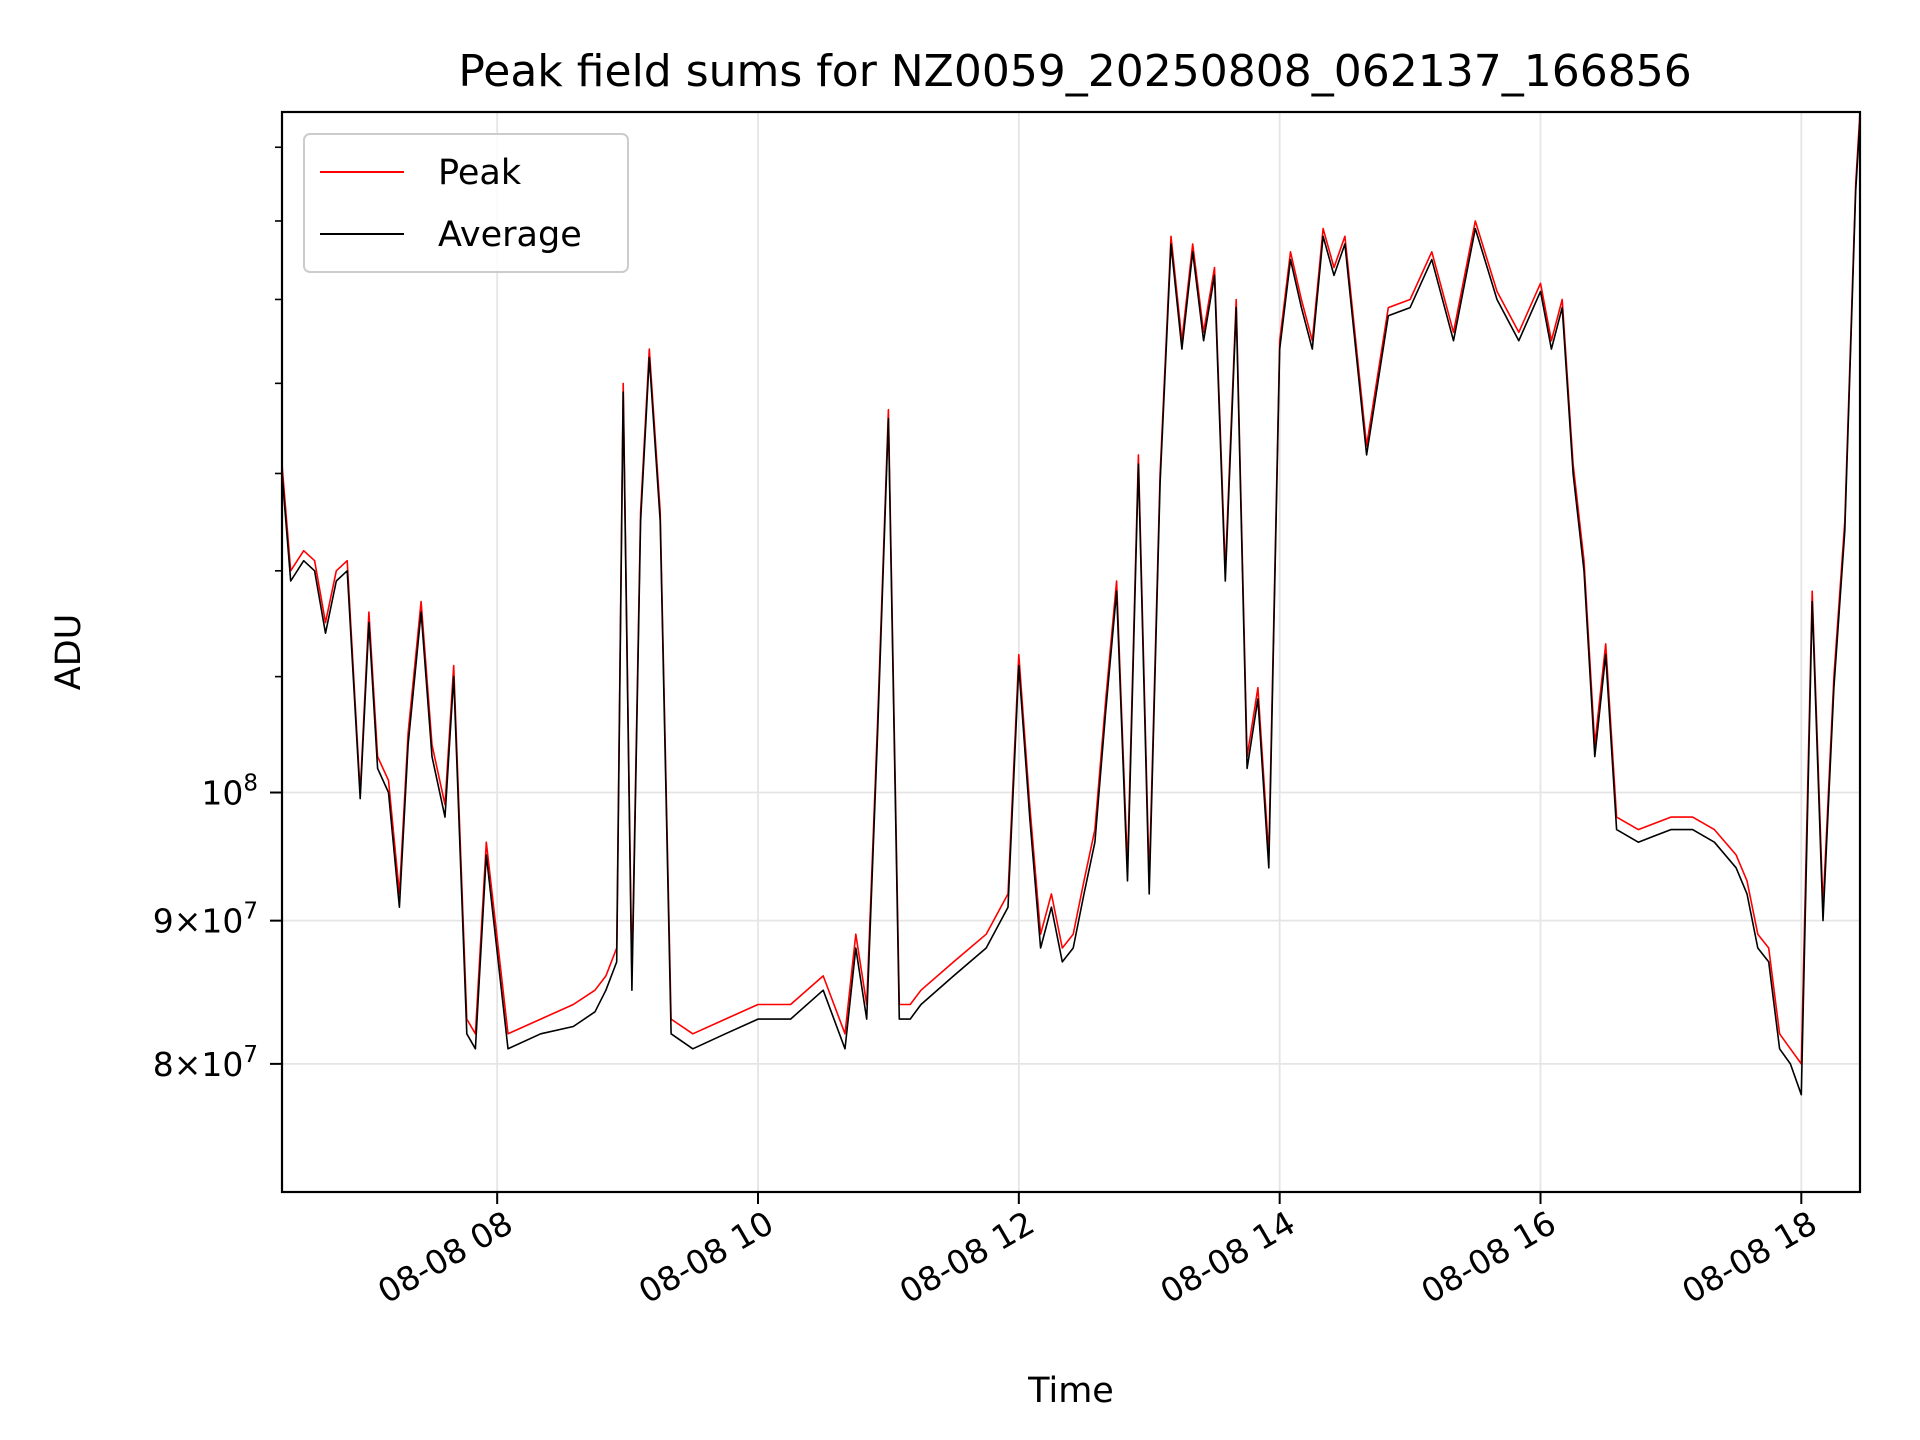 Image resolution: width=1920 pixels, height=1440 pixels. I want to click on y-axis-ticks: 8×107 9×107 108, so click(217, 615).